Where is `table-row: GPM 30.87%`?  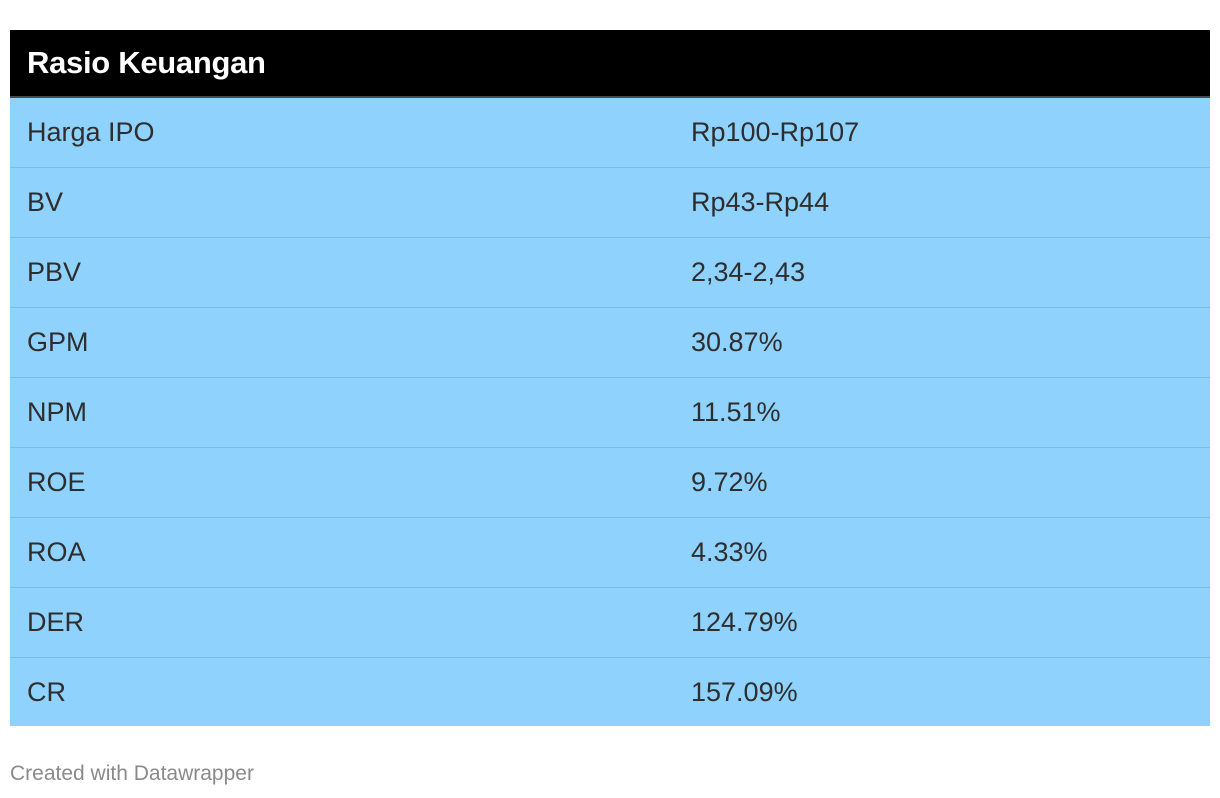
table-row: GPM 30.87% is located at coordinates (610, 343).